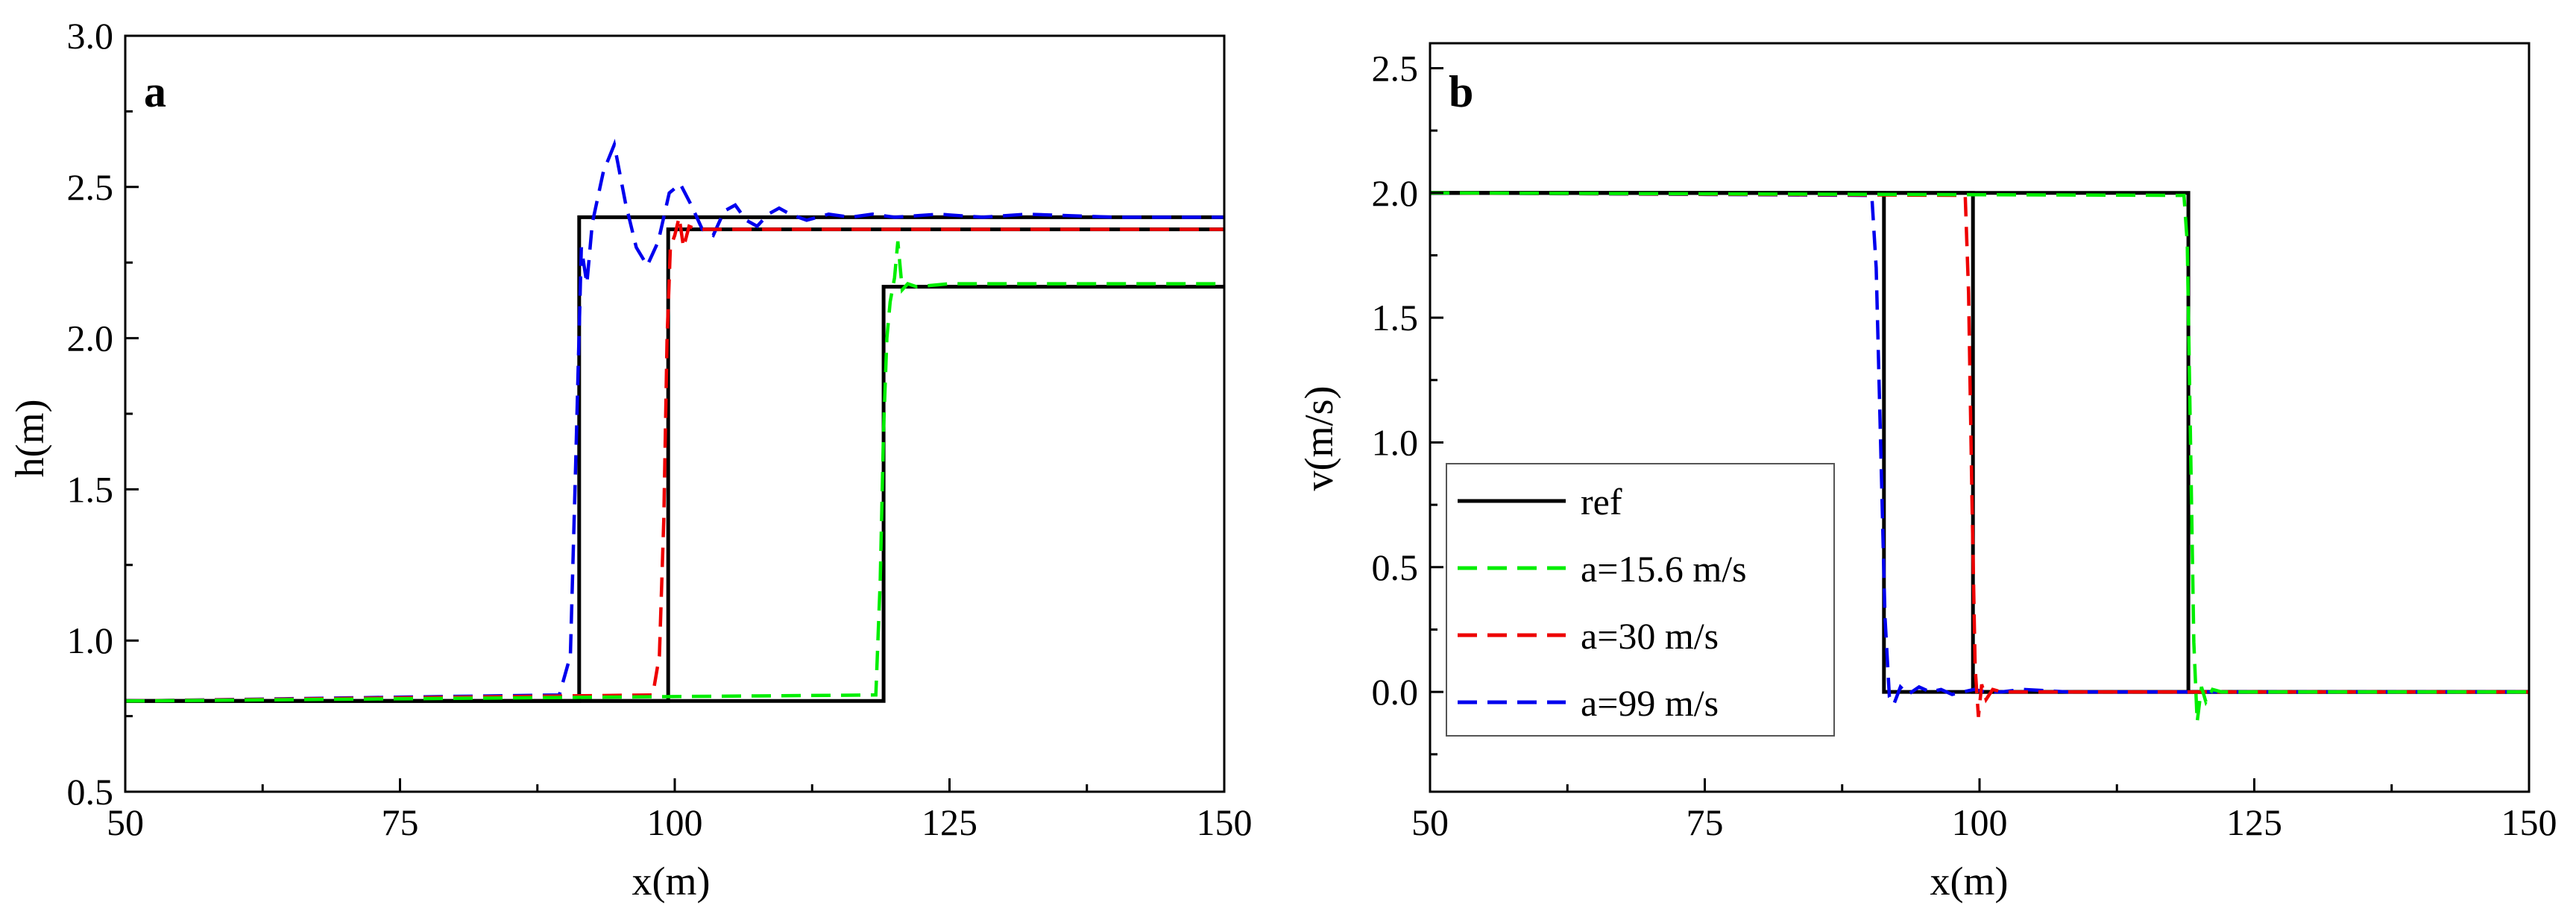  Describe the element at coordinates (1650, 703) in the screenshot. I see `legend-label-a99: a=99 m/s` at that location.